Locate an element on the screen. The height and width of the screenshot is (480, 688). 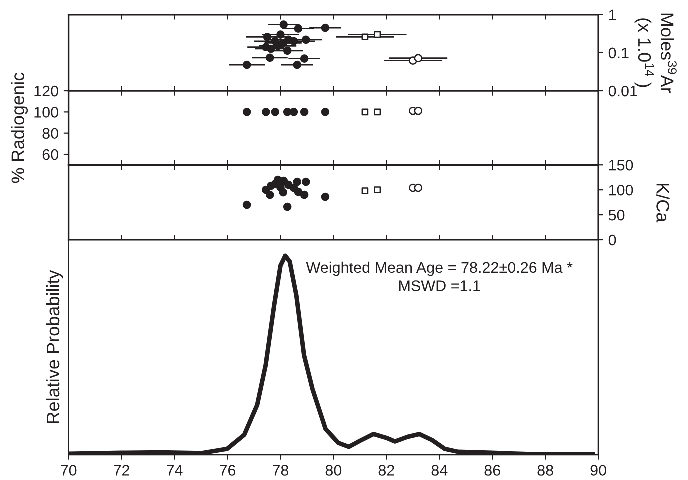
y-axis-title: Moles$^{39}$Ar (x 1.0$^{14}$ ) is located at coordinates (655, 54).